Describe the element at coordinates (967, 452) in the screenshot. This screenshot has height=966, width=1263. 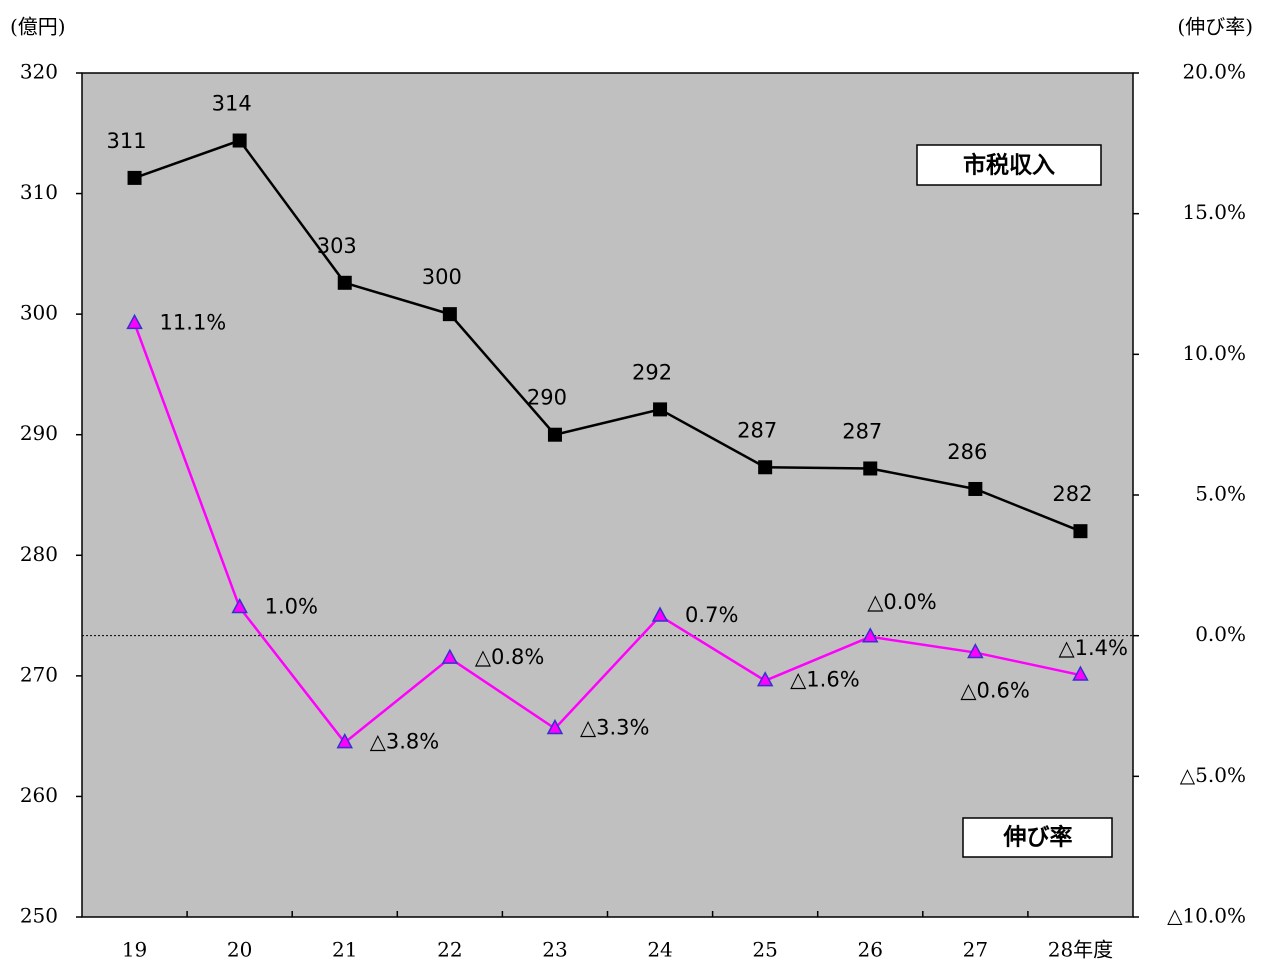
I see `data-label: 286` at that location.